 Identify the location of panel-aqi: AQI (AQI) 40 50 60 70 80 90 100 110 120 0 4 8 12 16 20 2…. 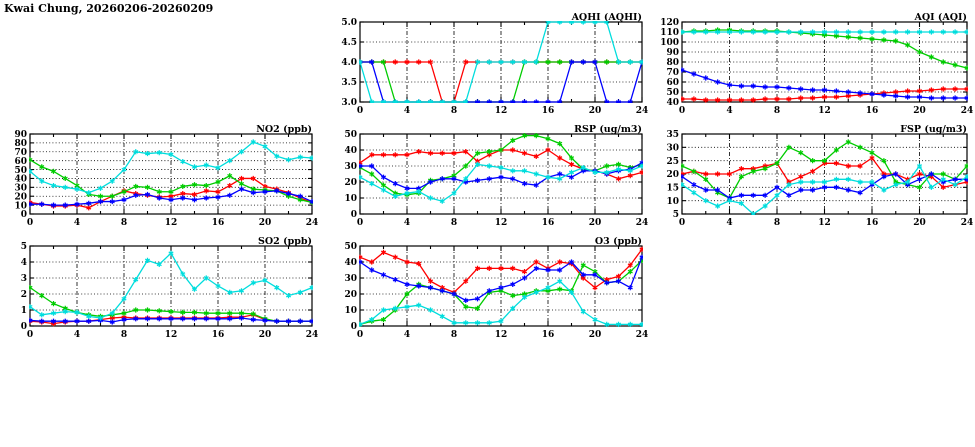
(812, 66).